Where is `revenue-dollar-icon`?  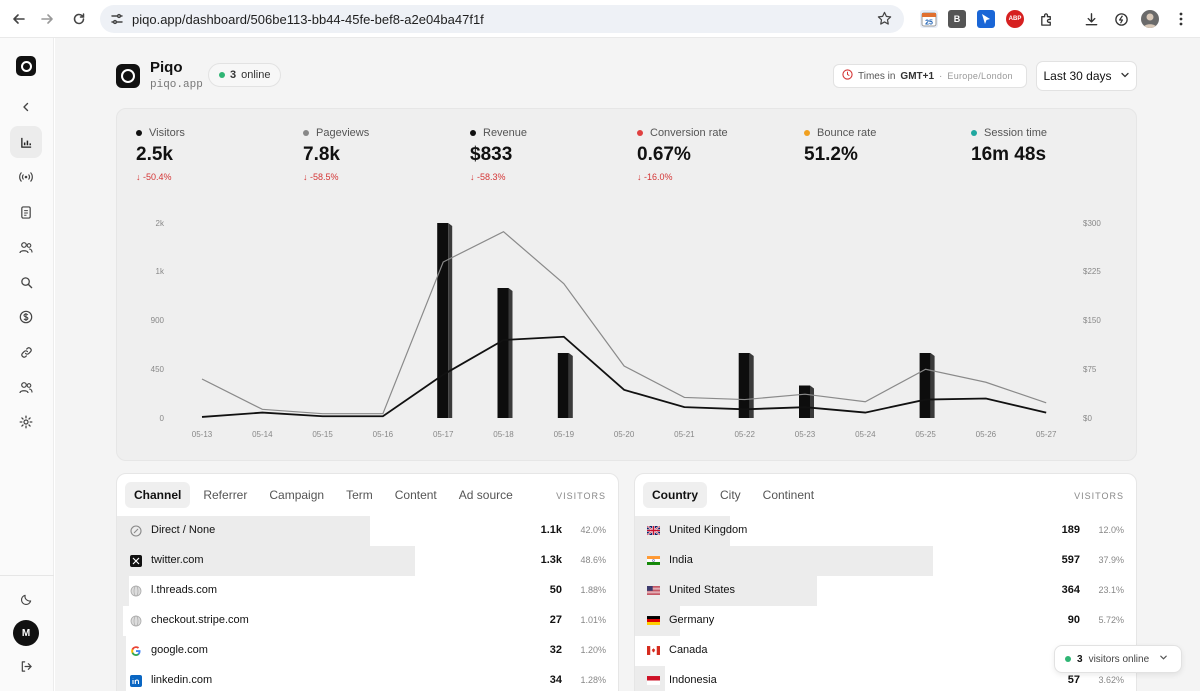 revenue-dollar-icon is located at coordinates (26, 317).